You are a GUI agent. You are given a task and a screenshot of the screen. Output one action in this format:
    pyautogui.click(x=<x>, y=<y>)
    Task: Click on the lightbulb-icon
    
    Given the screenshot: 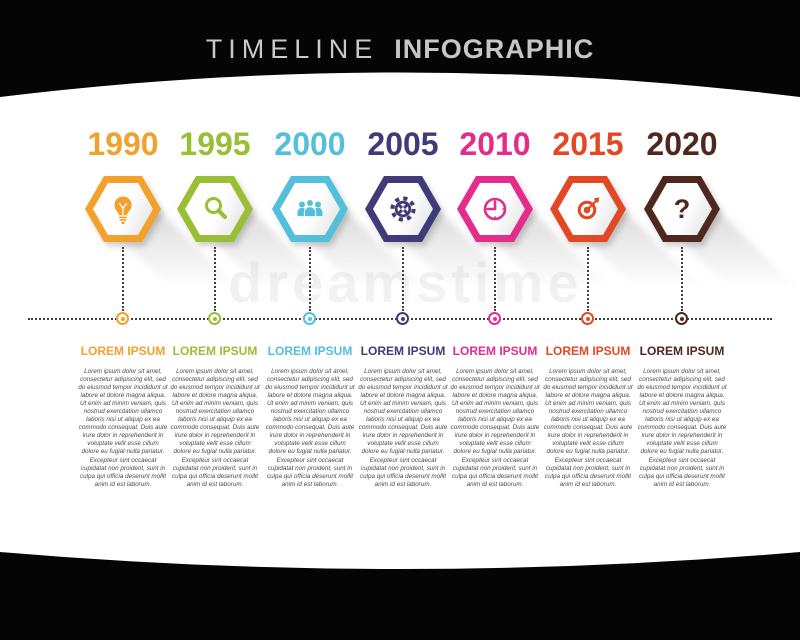 What is the action you would take?
    pyautogui.click(x=123, y=209)
    